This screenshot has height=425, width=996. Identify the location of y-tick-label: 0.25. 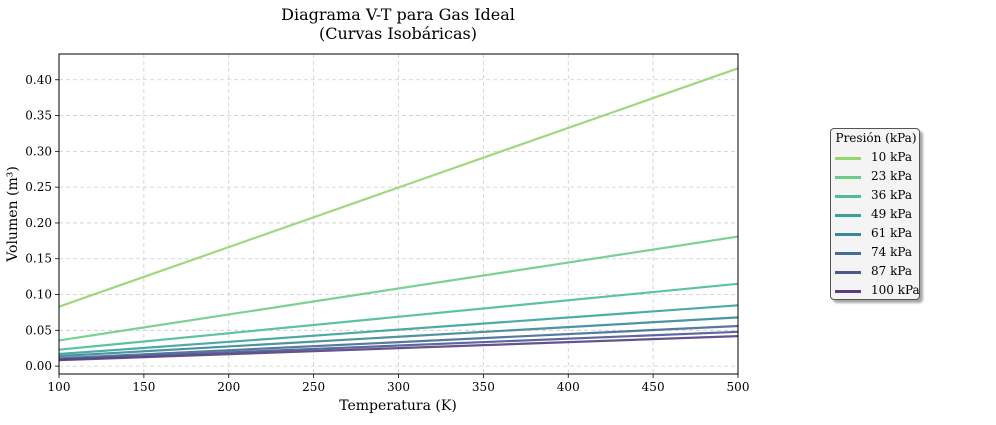
(38, 187).